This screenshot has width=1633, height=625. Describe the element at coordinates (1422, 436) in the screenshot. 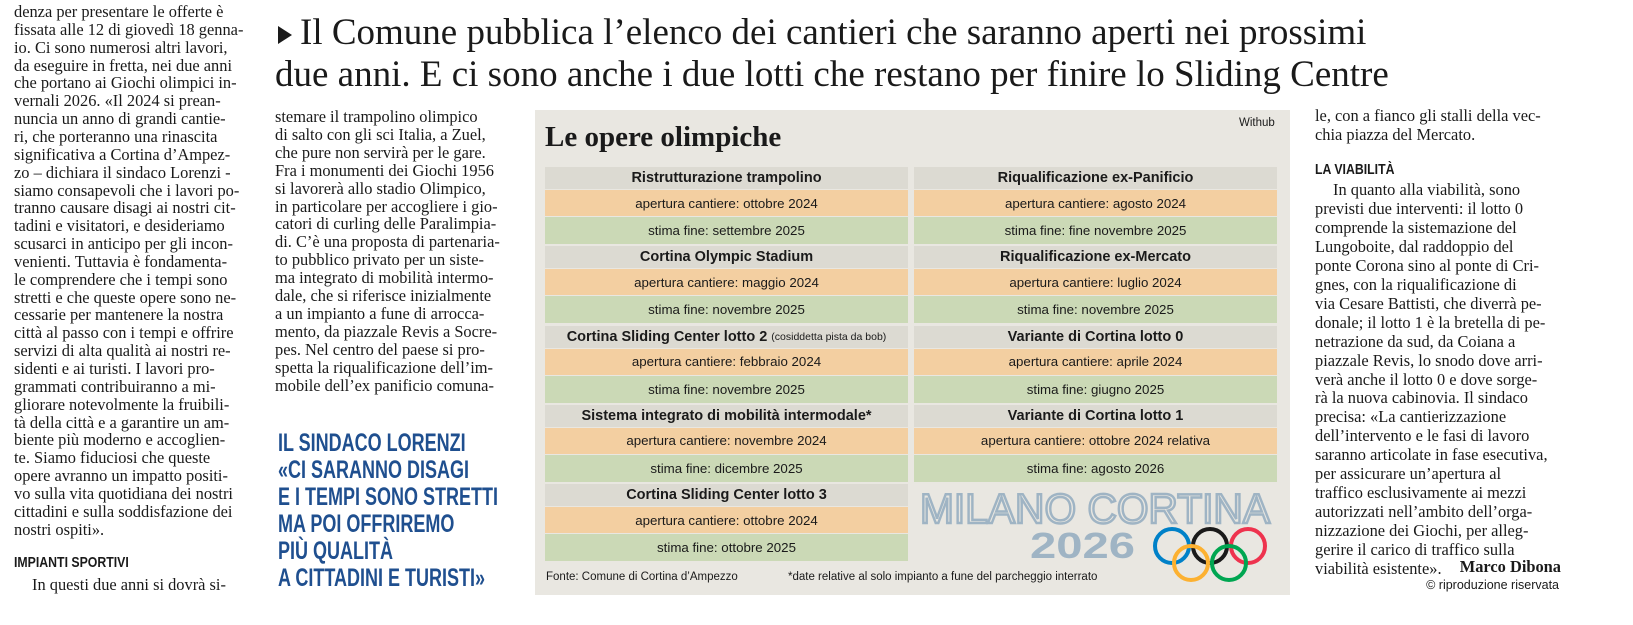

I see `body-line: dell’intervento e le fasi di lavoro` at that location.